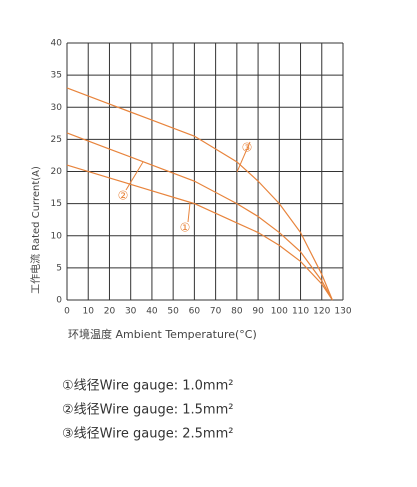 This screenshot has height=487, width=417. Describe the element at coordinates (89, 312) in the screenshot. I see `x-tick-label: 10` at that location.